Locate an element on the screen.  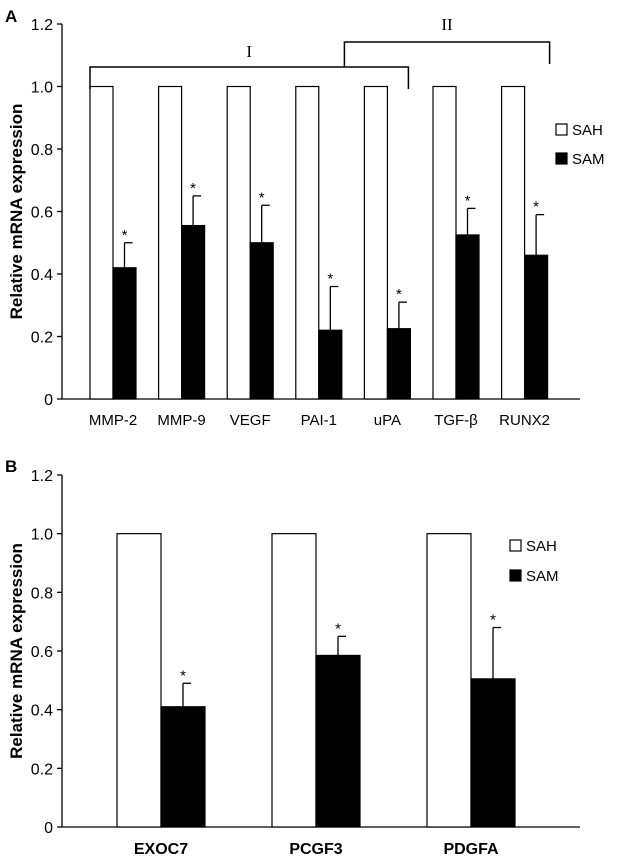
bracket-label-i: I is located at coordinates (249, 51).